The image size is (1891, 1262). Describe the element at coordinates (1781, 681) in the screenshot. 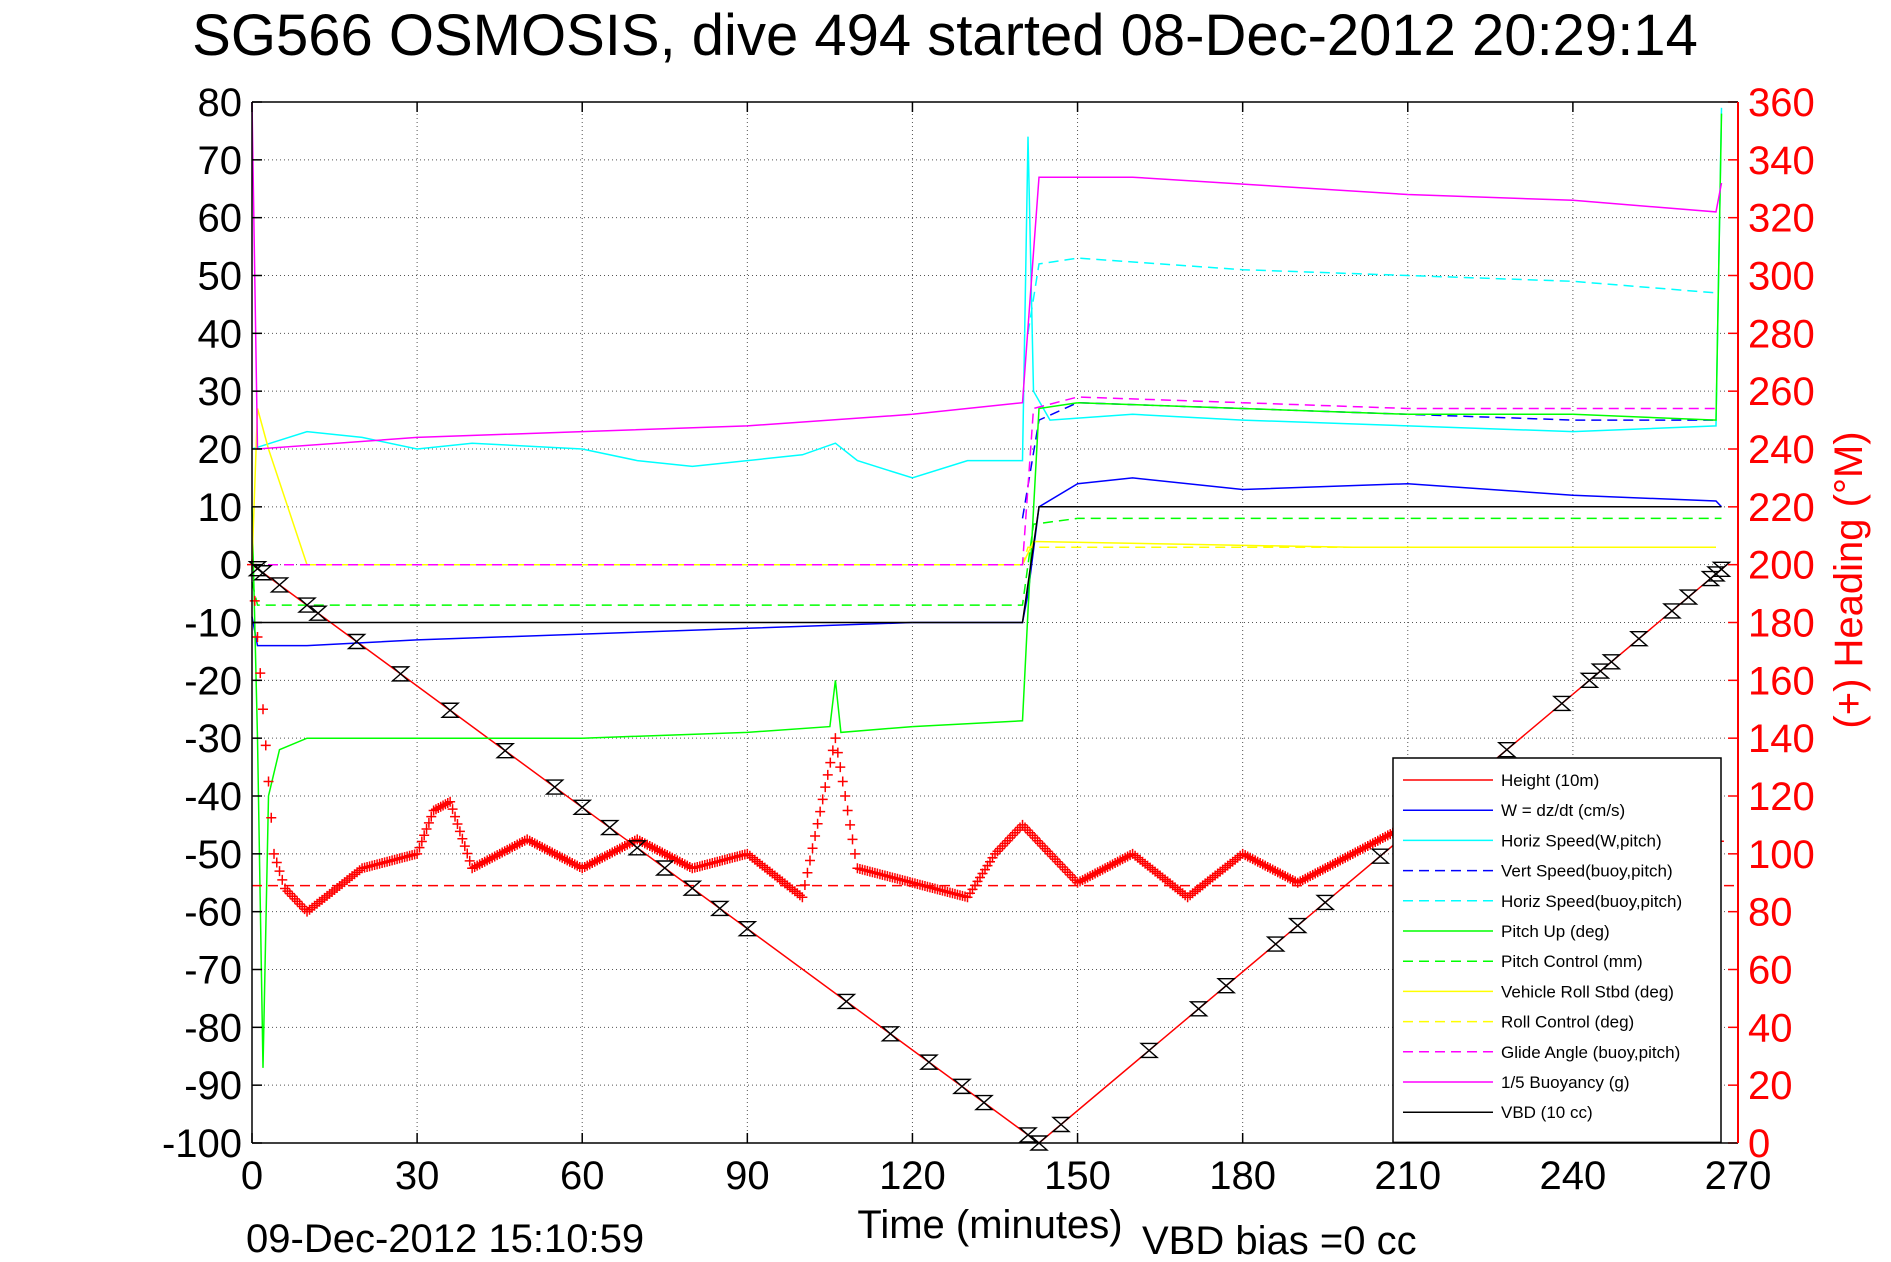

I see `y2-tick-label: 160` at that location.